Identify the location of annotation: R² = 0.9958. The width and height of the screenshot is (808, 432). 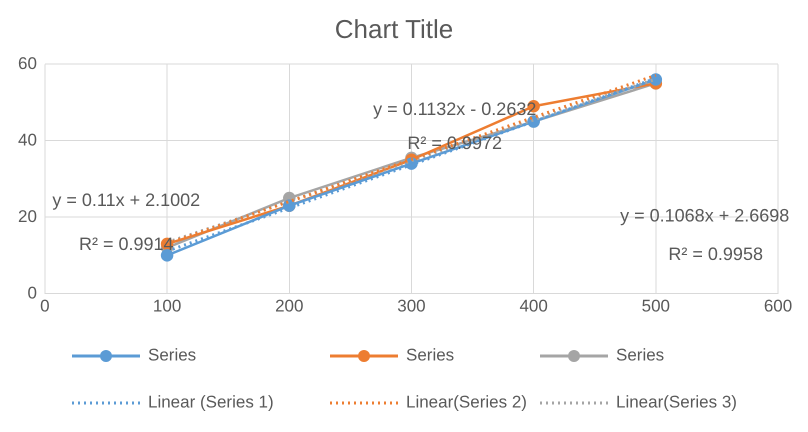
(715, 254).